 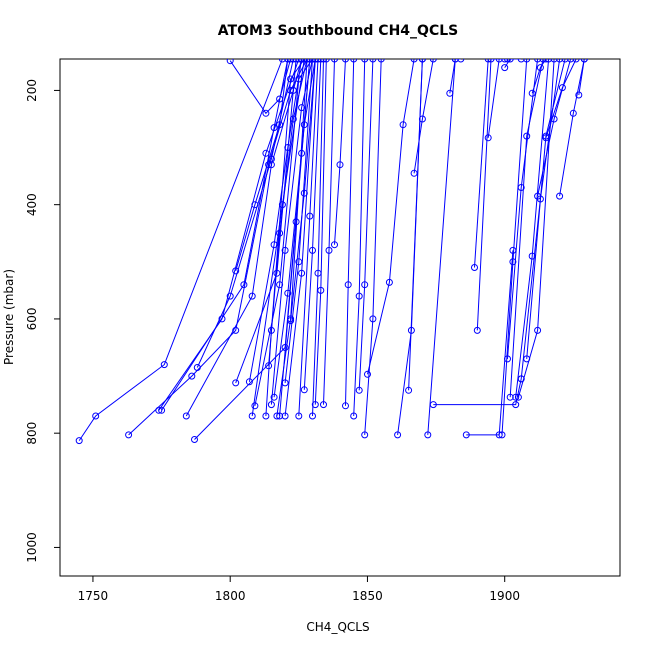 What do you see at coordinates (32, 433) in the screenshot?
I see `y-tick-label: 800` at bounding box center [32, 433].